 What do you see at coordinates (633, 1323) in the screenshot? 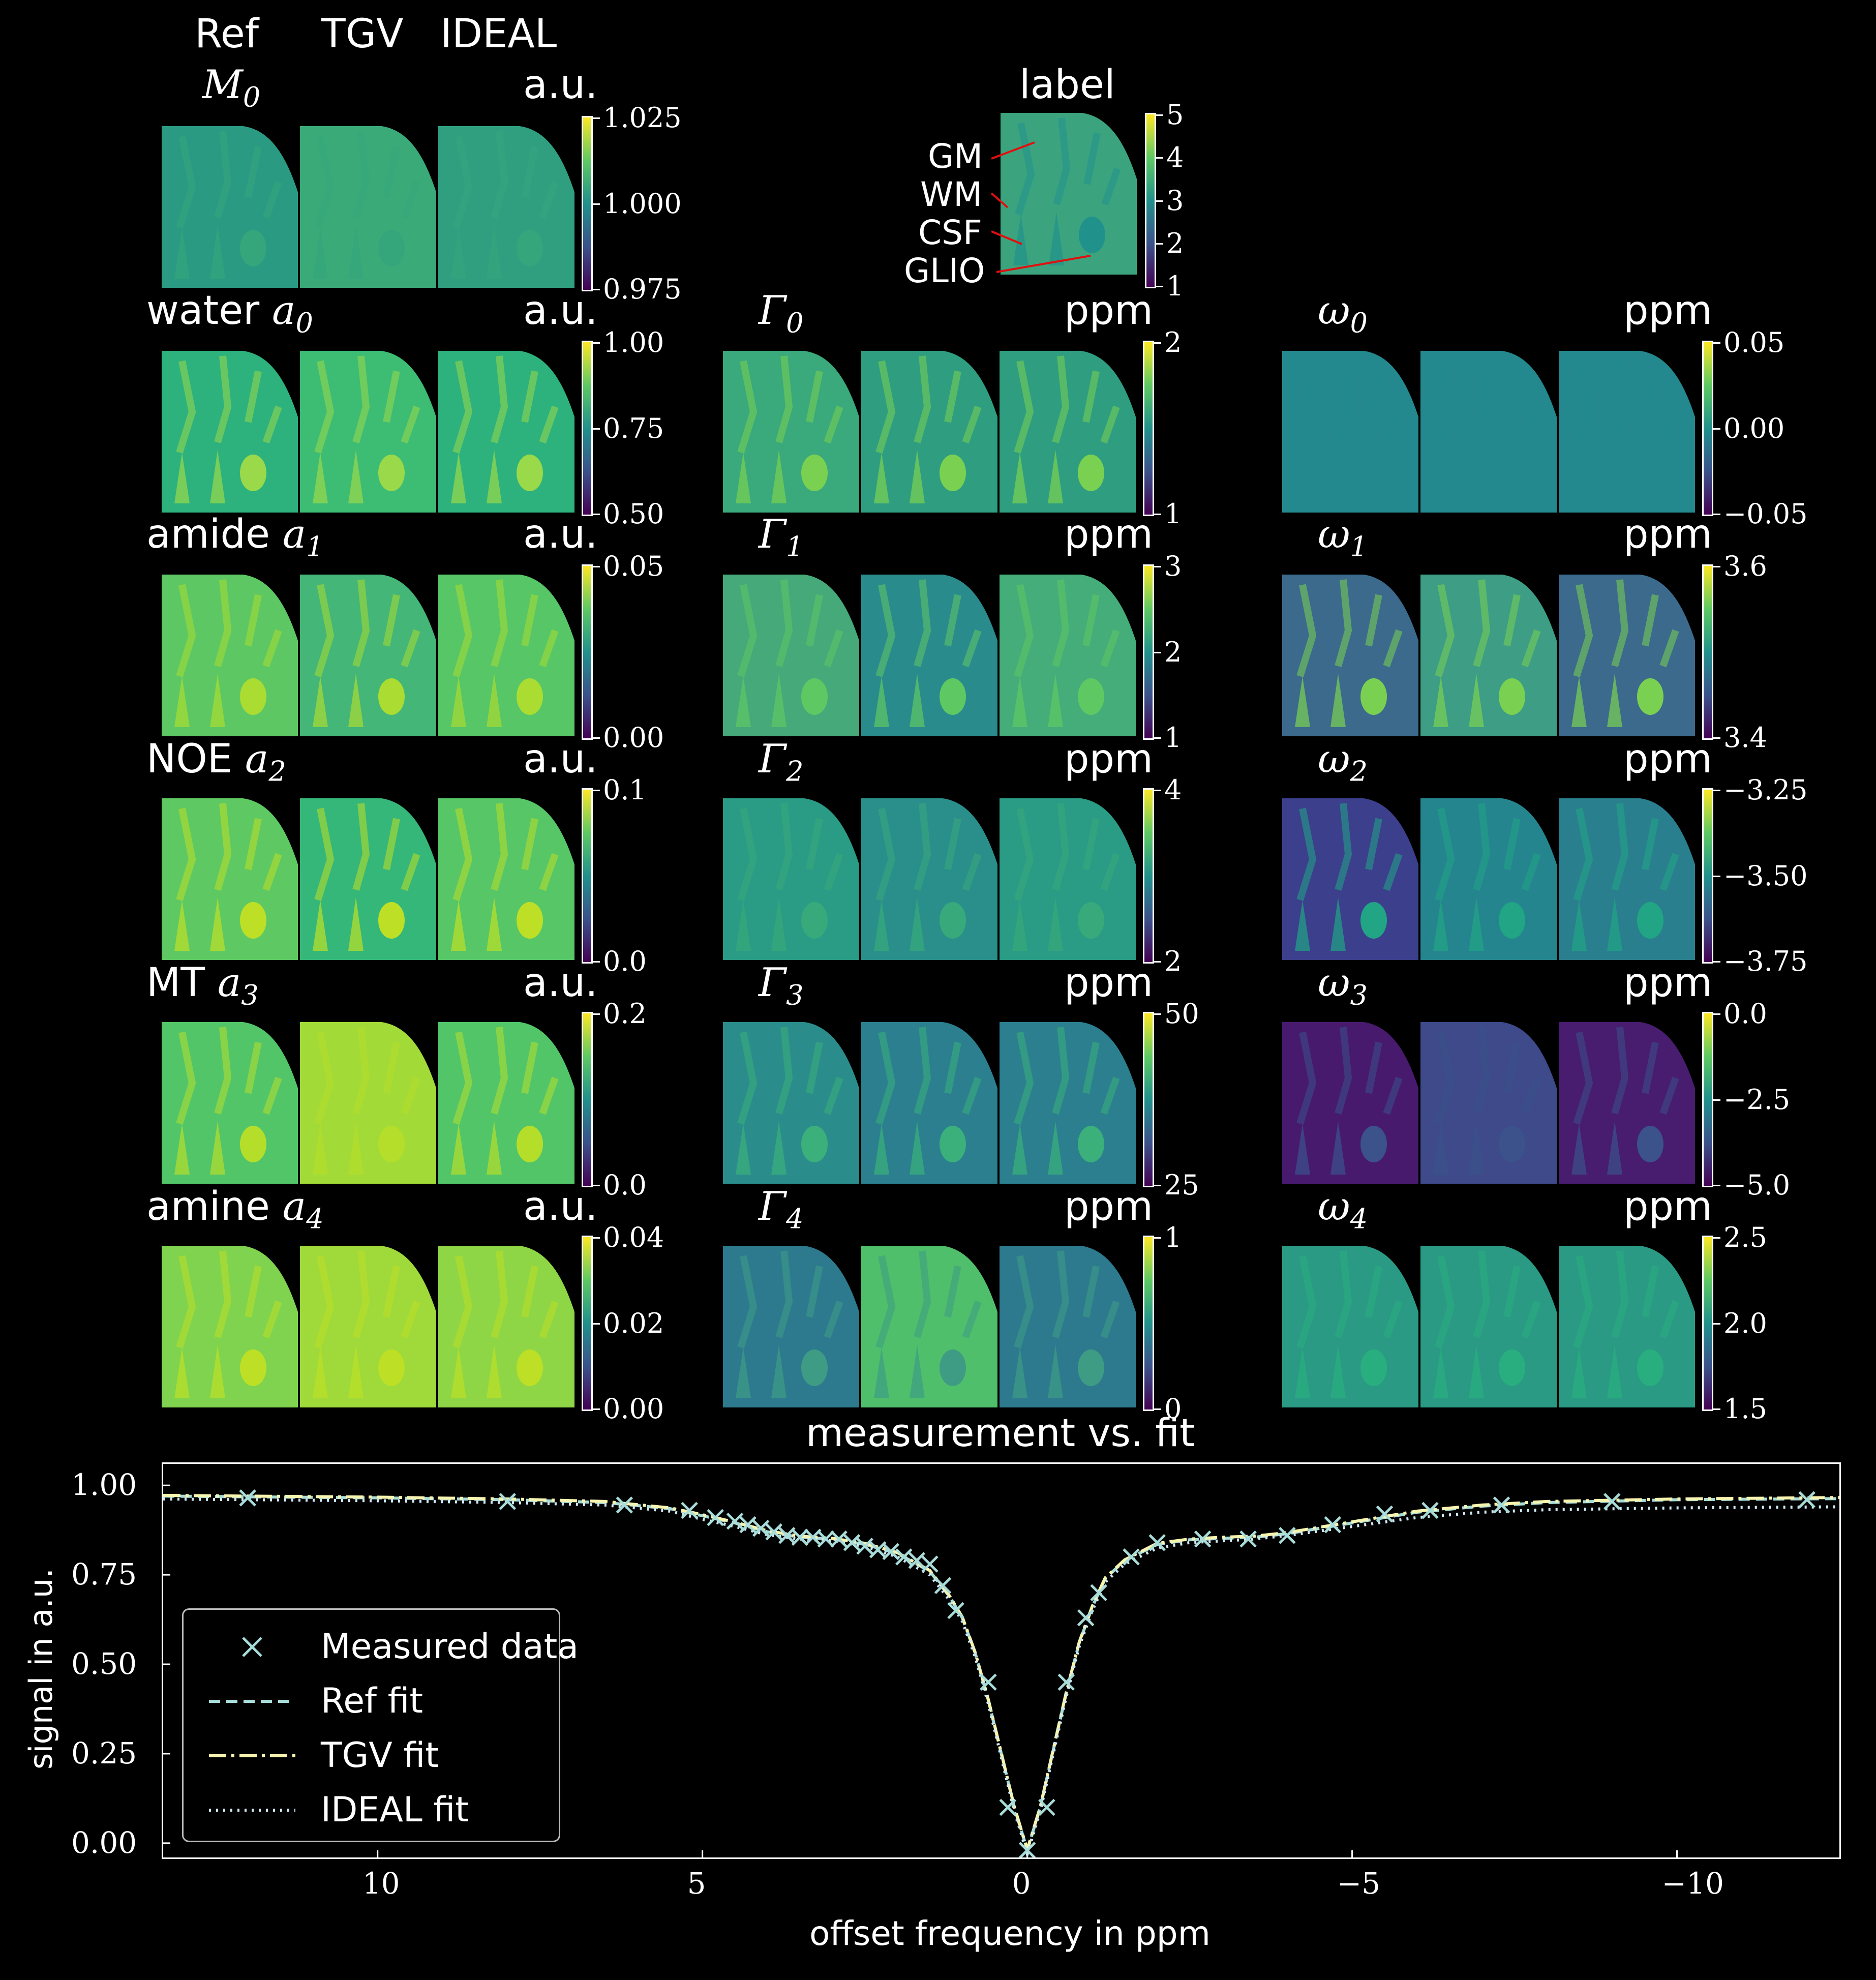
I see `colorbar-tick-label: 0.02` at bounding box center [633, 1323].